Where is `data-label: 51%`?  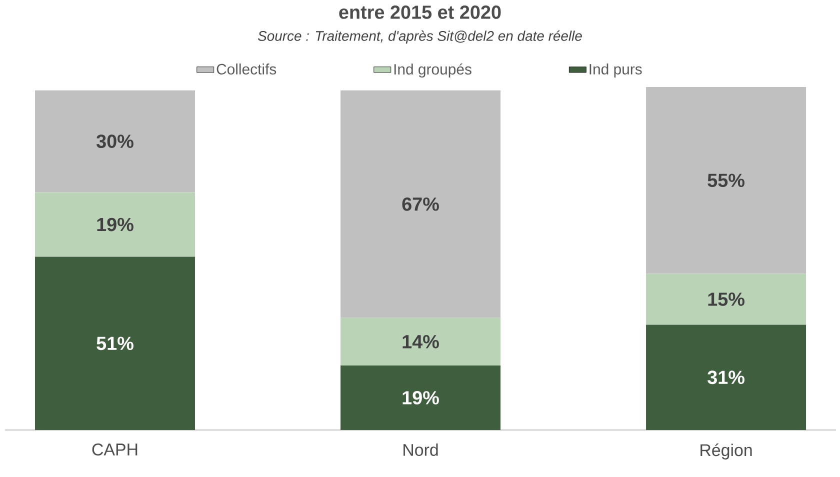 data-label: 51% is located at coordinates (115, 343).